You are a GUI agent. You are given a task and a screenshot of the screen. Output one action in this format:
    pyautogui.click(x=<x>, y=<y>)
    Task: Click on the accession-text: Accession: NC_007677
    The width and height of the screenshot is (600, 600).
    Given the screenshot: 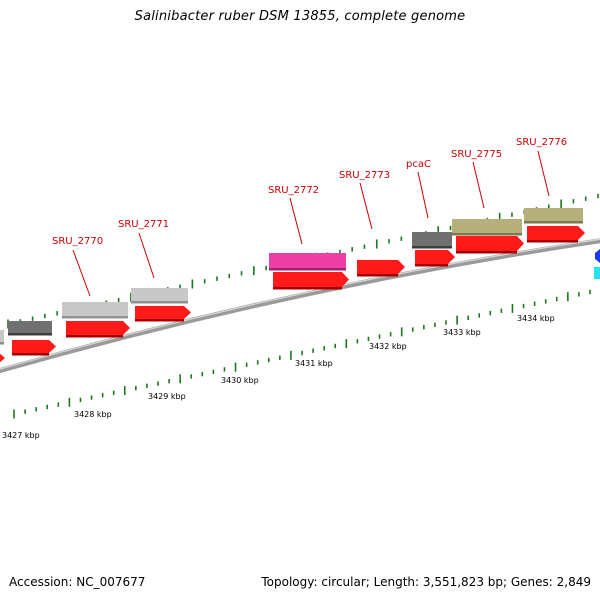 What is the action you would take?
    pyautogui.click(x=77, y=582)
    